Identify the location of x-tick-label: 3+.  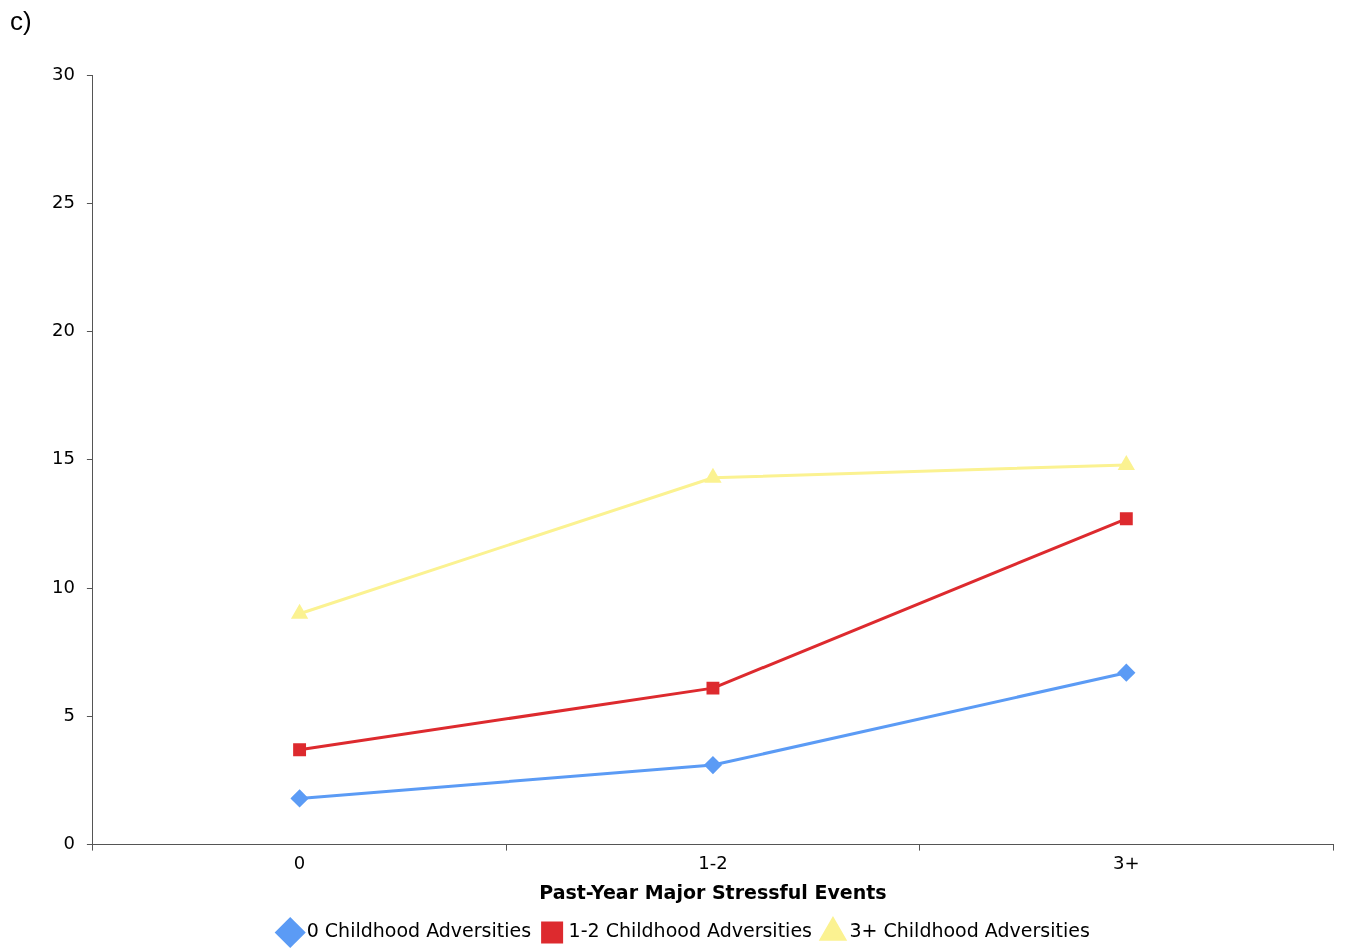
(1126, 863).